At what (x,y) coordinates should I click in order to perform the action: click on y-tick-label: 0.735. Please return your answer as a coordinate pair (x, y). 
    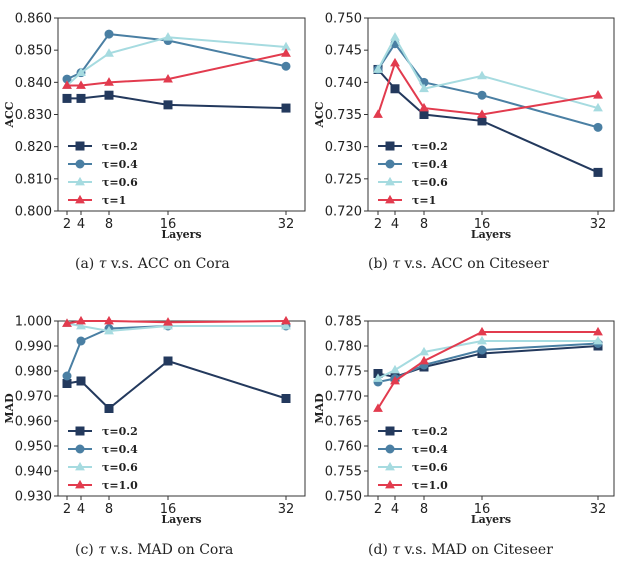
    Looking at the image, I should click on (343, 115).